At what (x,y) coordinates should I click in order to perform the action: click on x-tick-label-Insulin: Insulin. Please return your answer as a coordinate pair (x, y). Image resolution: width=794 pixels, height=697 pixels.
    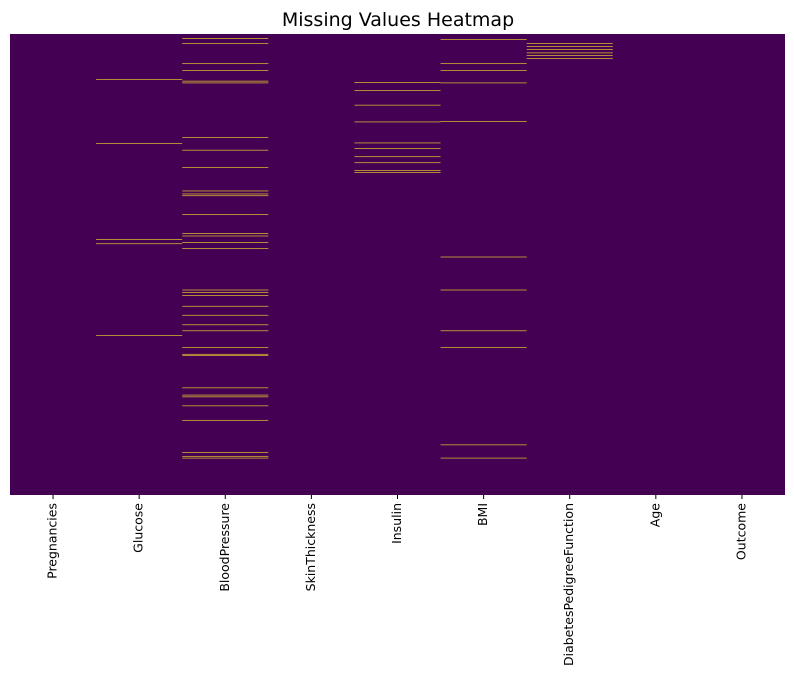
    Looking at the image, I should click on (396, 523).